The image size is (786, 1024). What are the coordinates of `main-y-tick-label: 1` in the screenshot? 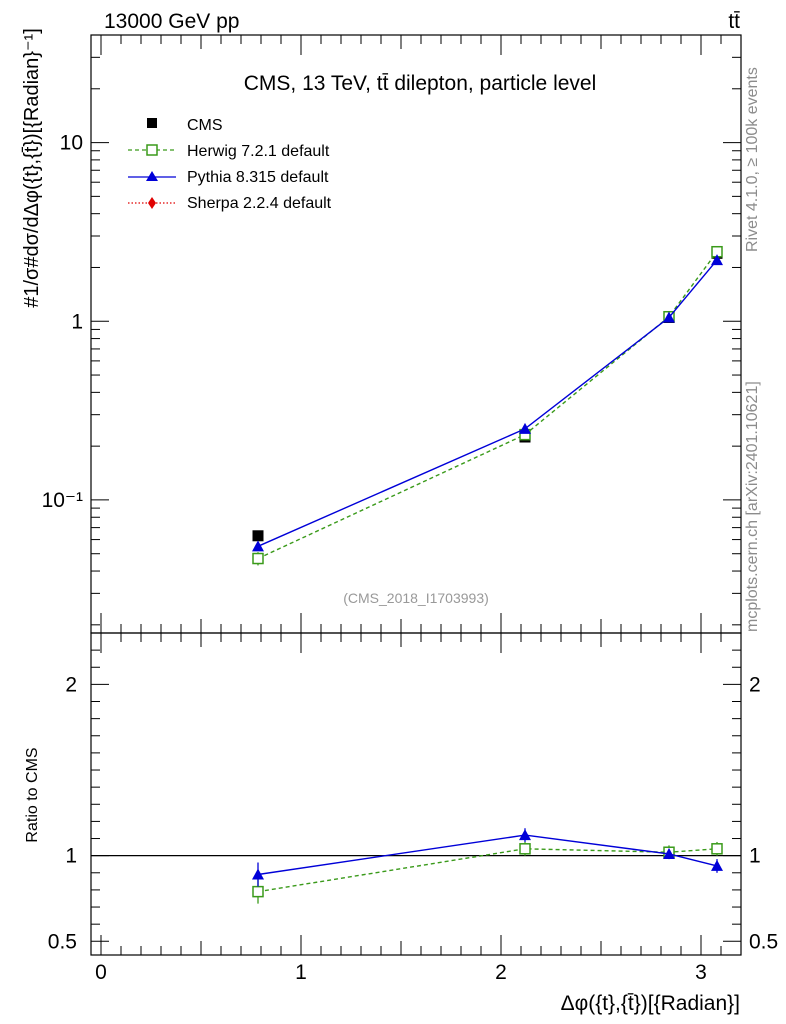 It's located at (77, 321).